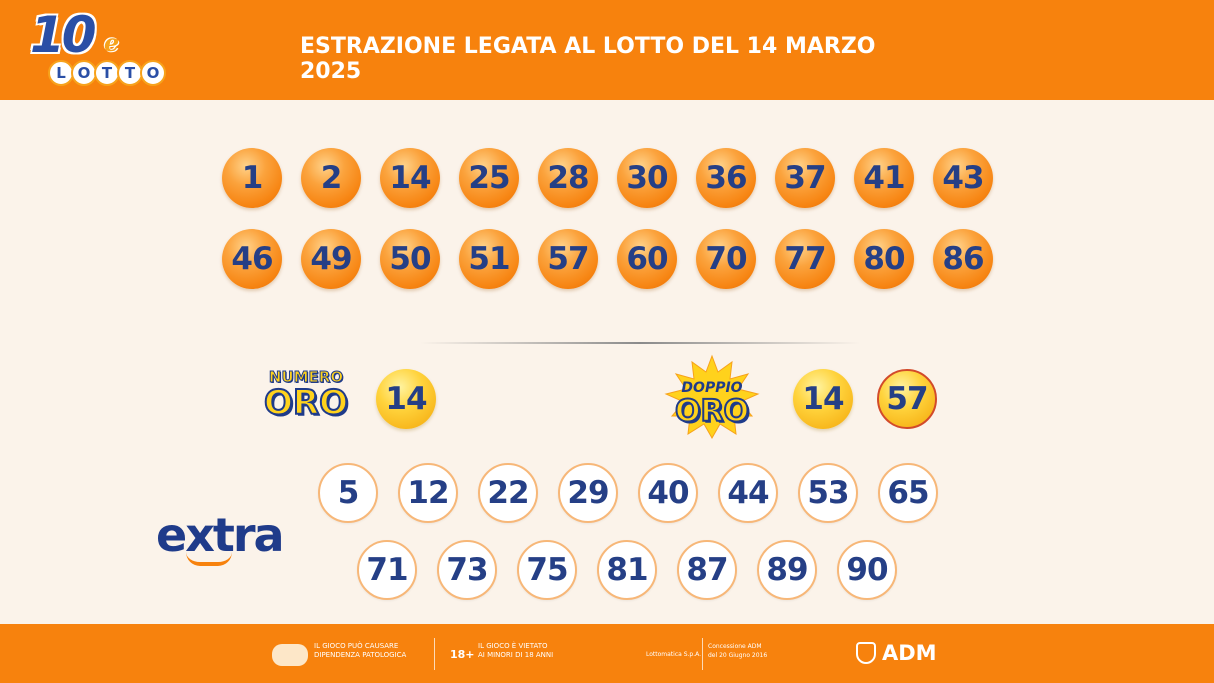 The width and height of the screenshot is (1214, 683). What do you see at coordinates (787, 570) in the screenshot?
I see `extra-ball: 89` at bounding box center [787, 570].